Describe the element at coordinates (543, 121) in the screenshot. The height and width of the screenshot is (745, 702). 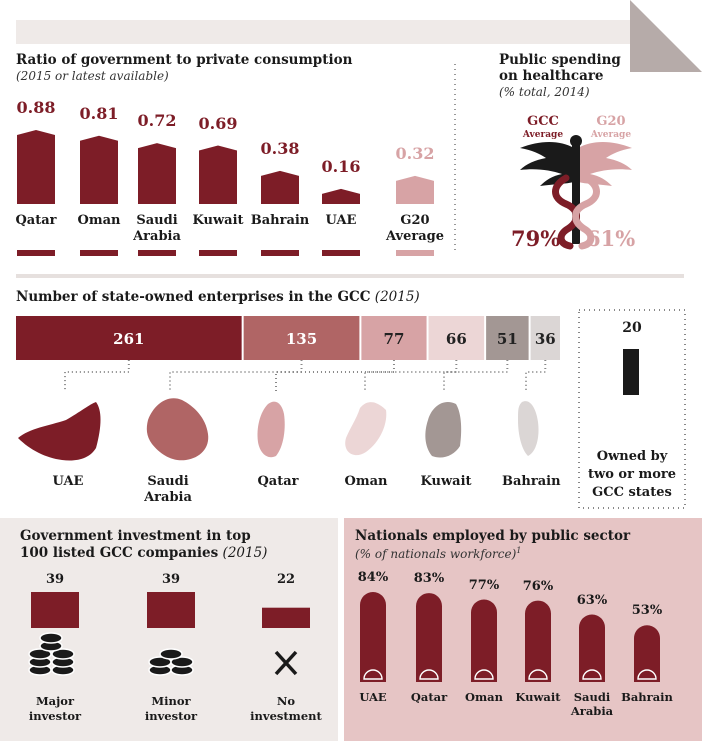
I see `gcc-label: GCC` at that location.